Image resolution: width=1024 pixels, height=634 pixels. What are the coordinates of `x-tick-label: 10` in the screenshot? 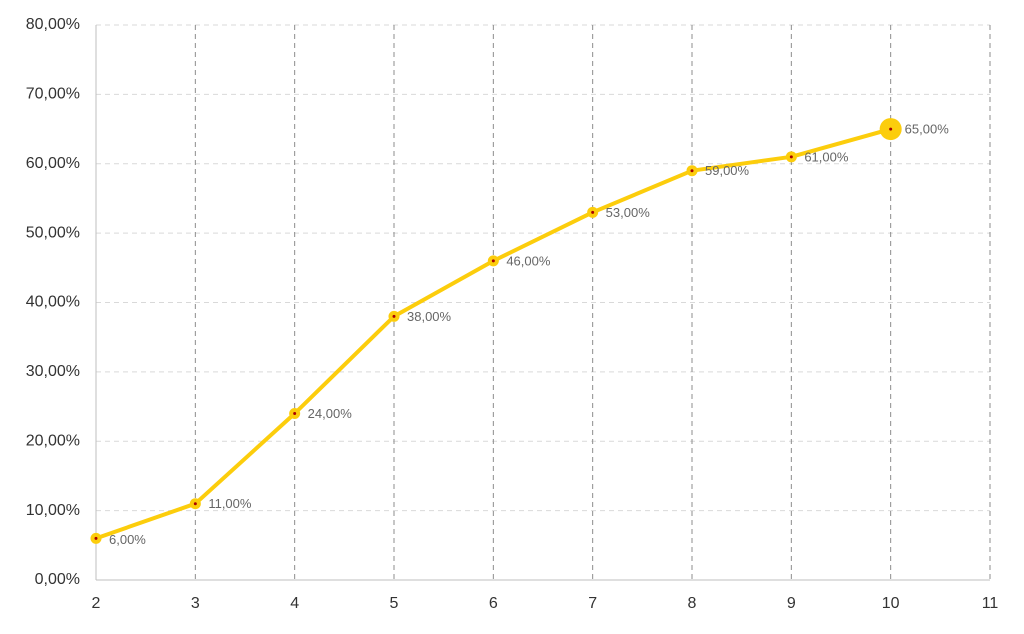 It's located at (891, 603).